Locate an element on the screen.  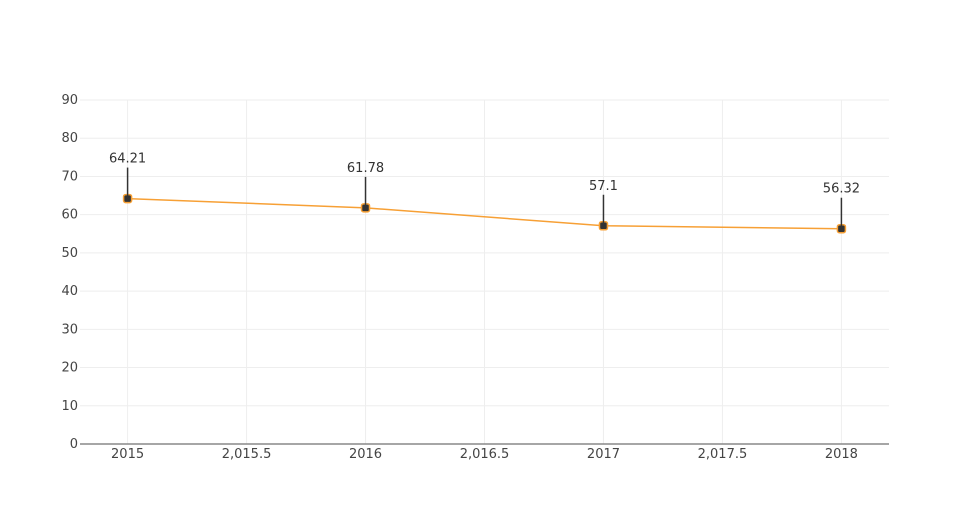
y-tick-label: 0 is located at coordinates (74, 444).